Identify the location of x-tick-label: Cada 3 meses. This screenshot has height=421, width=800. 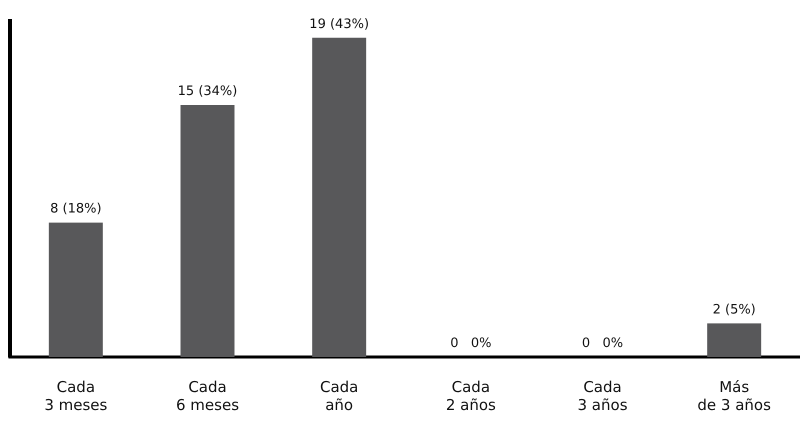
(76, 396).